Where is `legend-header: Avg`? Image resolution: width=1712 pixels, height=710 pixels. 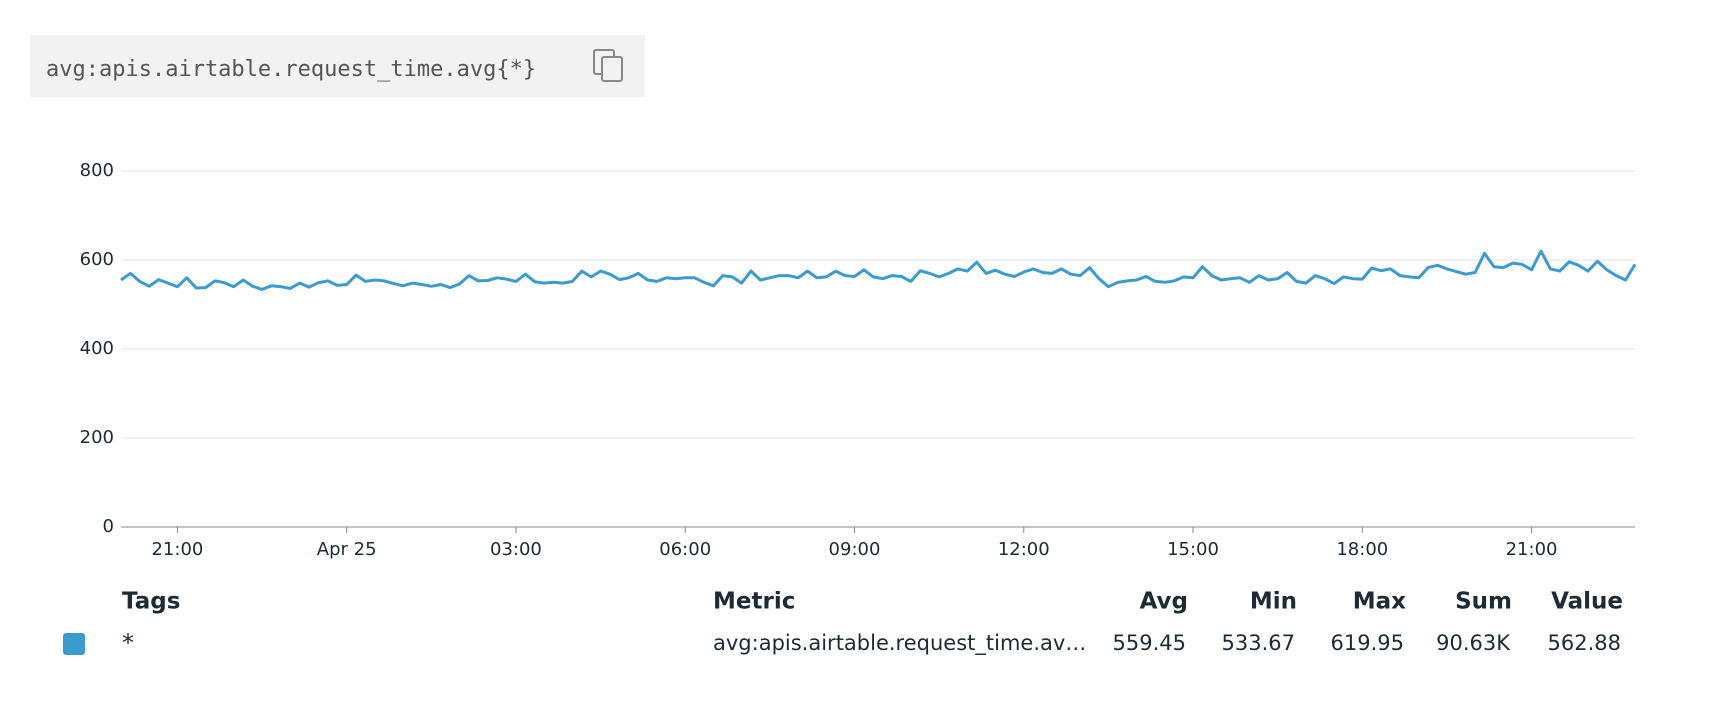
legend-header: Avg is located at coordinates (1164, 602).